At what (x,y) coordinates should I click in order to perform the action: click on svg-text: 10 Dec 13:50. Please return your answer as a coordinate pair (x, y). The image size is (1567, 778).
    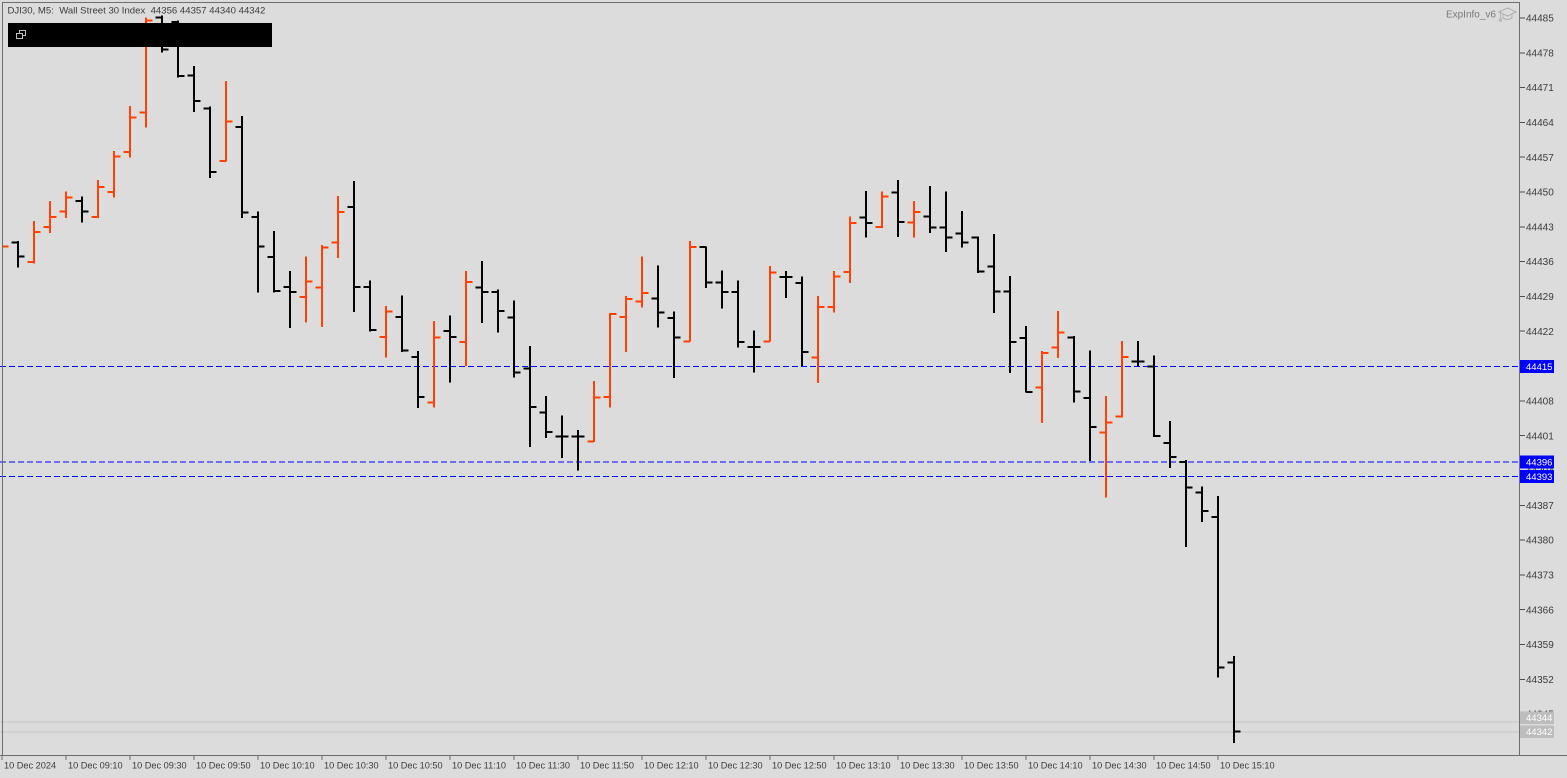
    Looking at the image, I should click on (991, 766).